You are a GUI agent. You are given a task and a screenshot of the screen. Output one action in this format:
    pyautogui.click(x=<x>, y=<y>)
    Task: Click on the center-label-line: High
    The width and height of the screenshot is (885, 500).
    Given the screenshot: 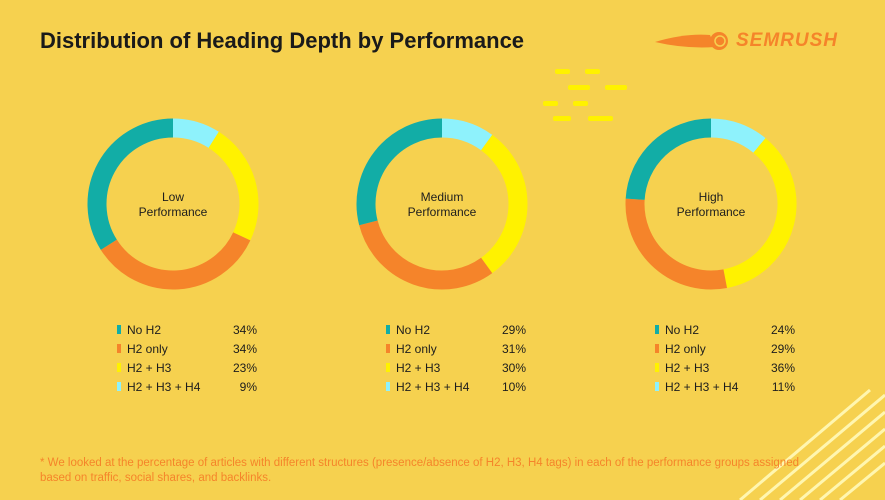 What is the action you would take?
    pyautogui.click(x=711, y=197)
    